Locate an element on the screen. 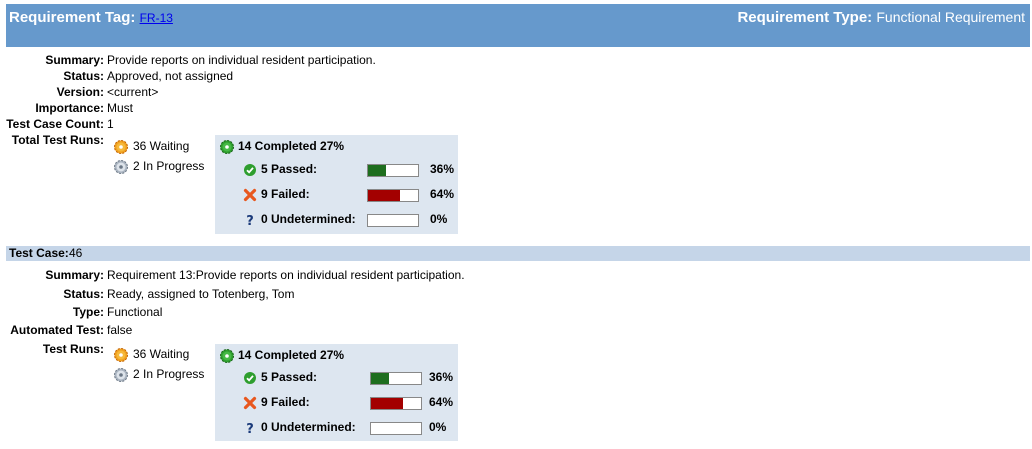 This screenshot has width=1032, height=449. field-label: Test Runs: is located at coordinates (73, 349).